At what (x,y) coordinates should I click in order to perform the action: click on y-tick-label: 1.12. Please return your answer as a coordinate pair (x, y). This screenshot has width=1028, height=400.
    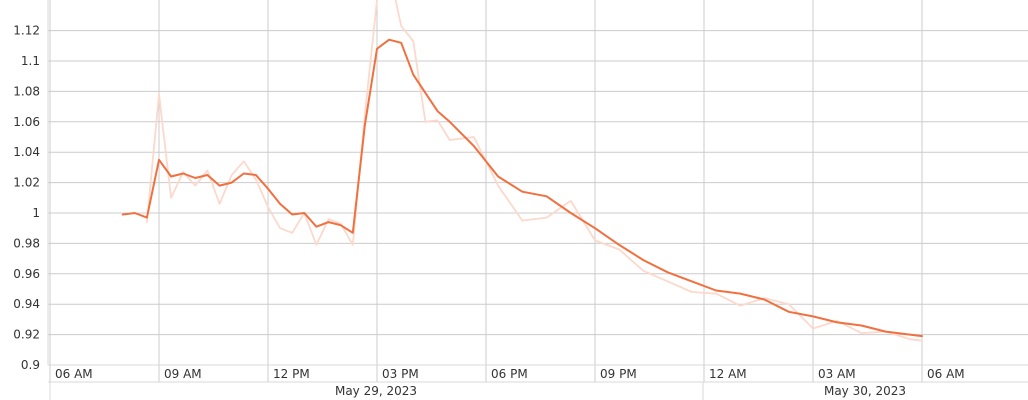
    Looking at the image, I should click on (26, 31).